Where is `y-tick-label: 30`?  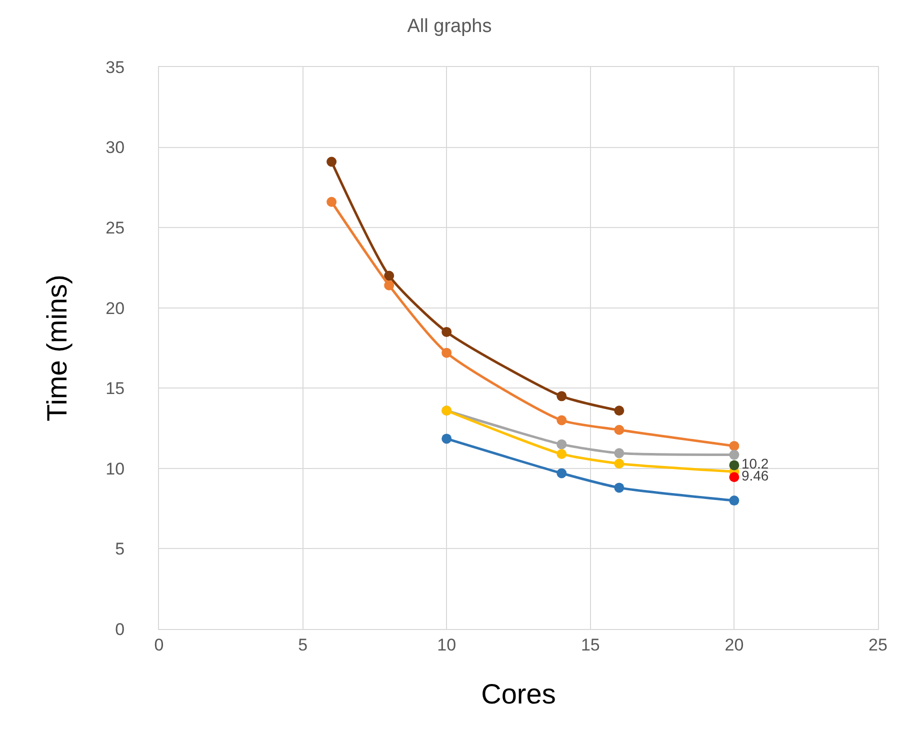 y-tick-label: 30 is located at coordinates (115, 148).